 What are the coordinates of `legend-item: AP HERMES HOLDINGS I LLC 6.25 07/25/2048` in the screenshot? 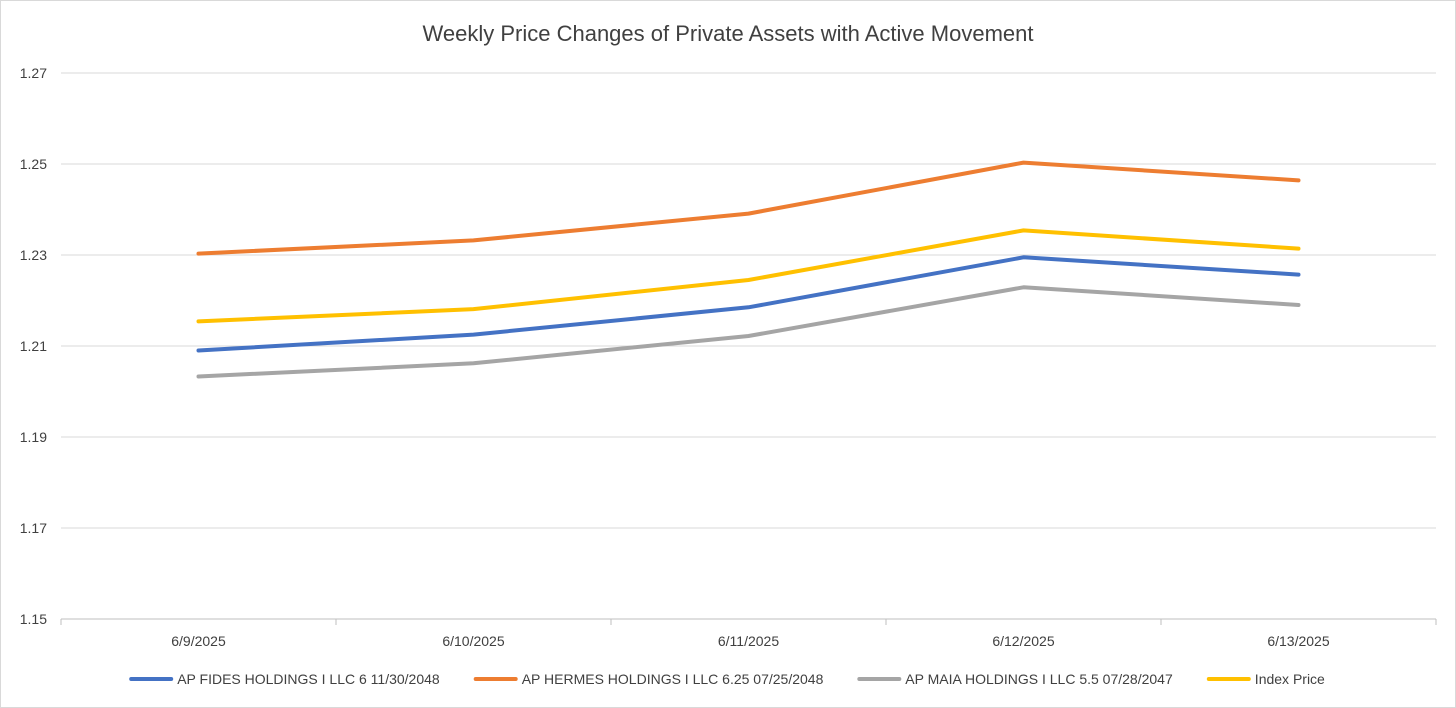 It's located at (648, 679).